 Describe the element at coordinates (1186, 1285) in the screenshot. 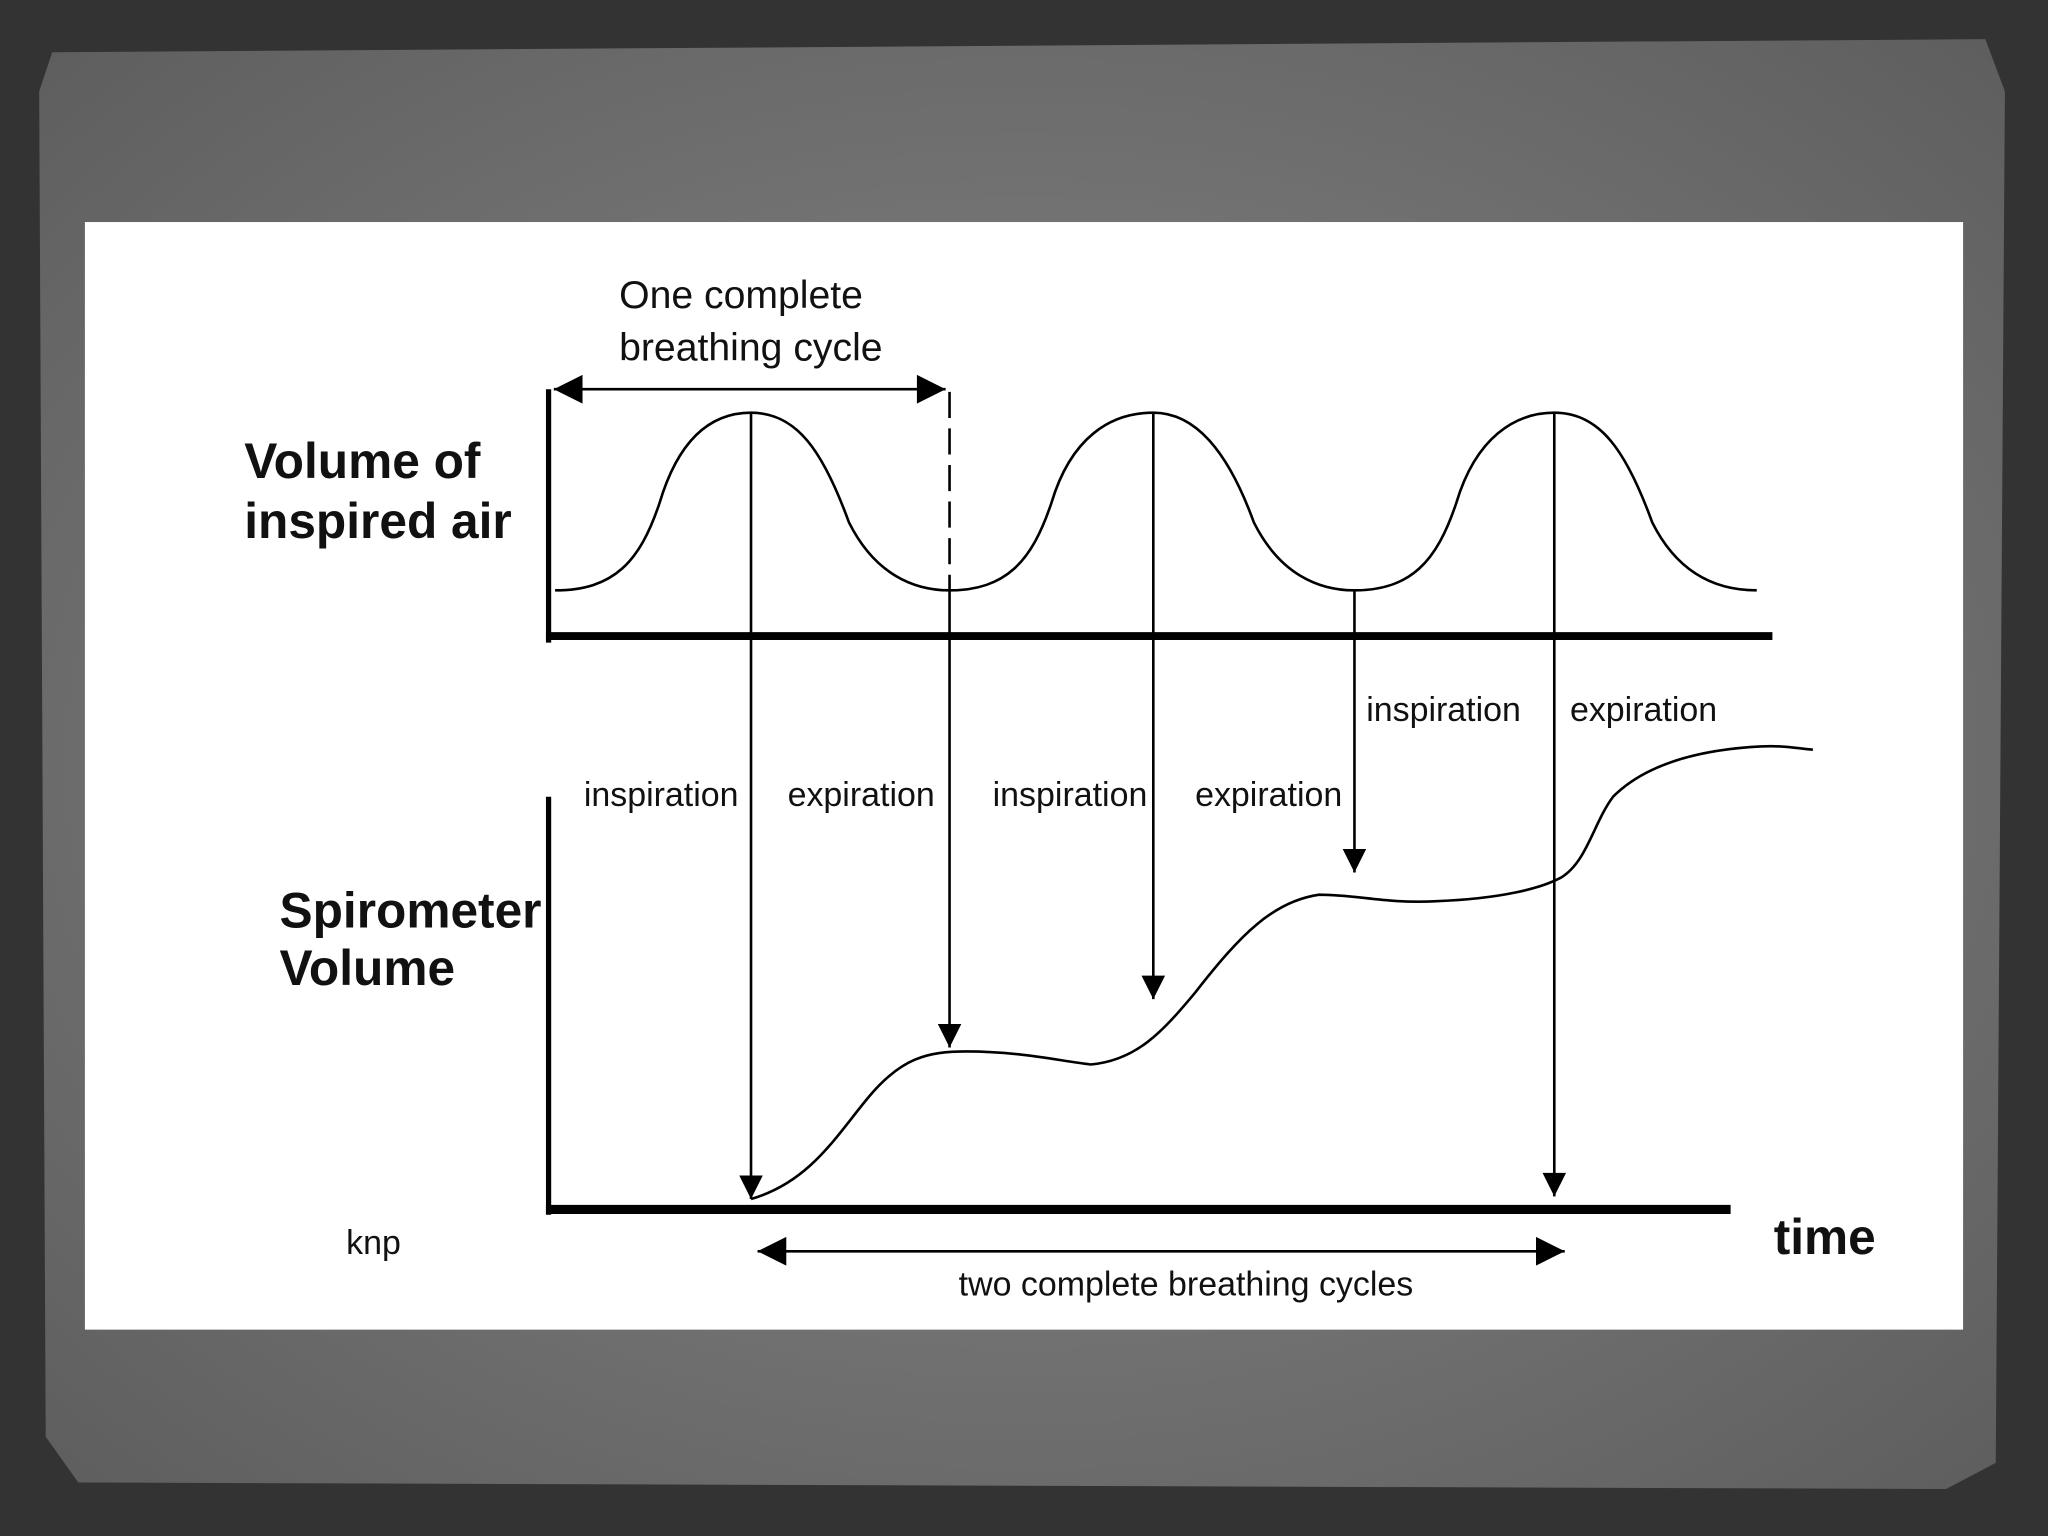

I see `span-annotation: two complete breathing cycles` at that location.